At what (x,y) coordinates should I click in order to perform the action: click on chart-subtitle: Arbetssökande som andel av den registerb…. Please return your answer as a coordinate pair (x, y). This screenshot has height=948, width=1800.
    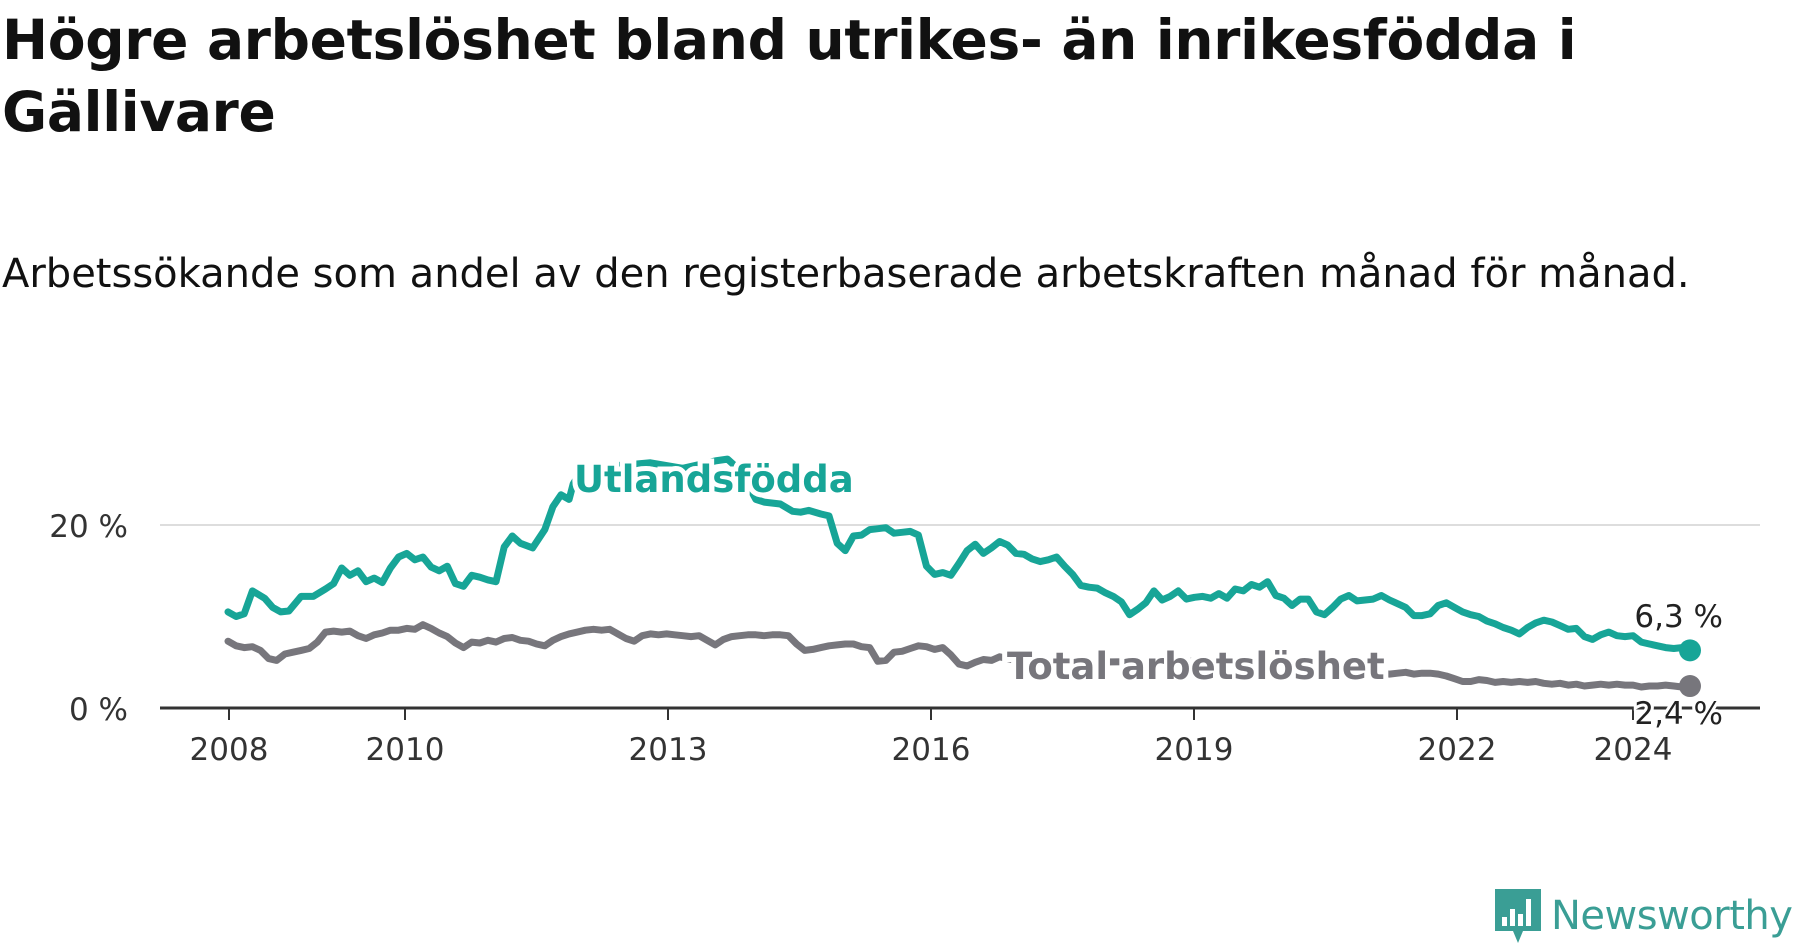
    Looking at the image, I should click on (846, 274).